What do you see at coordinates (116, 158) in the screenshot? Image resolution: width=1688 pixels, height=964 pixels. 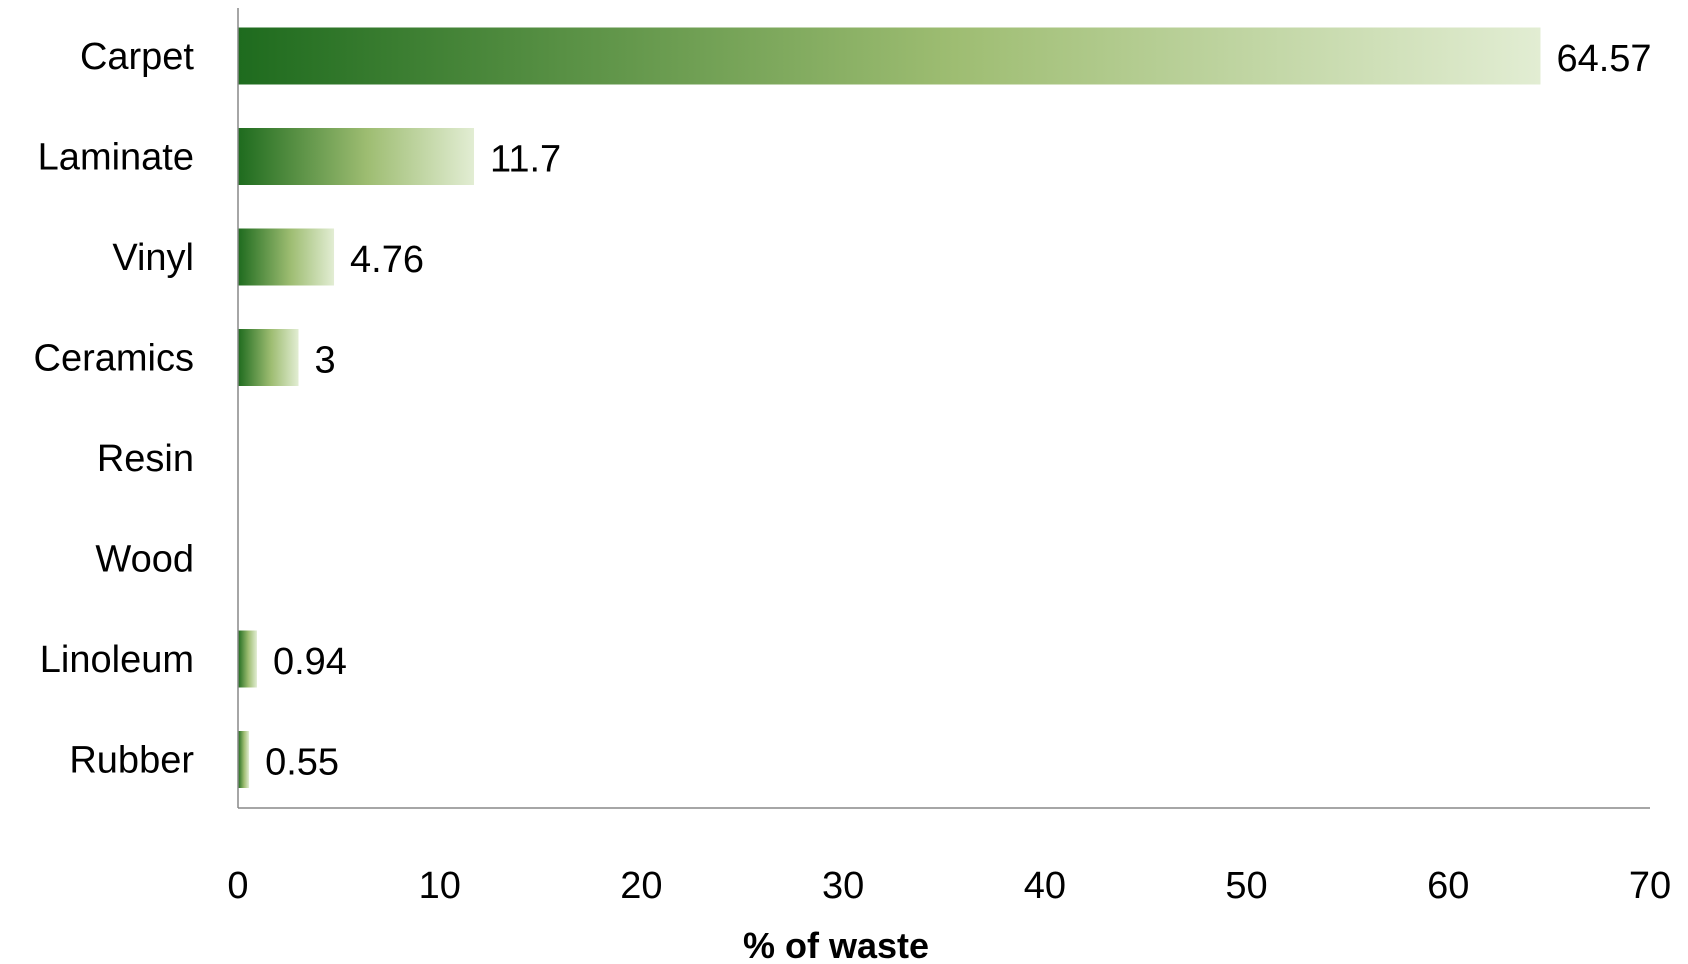 I see `category-label-laminate: Laminate` at bounding box center [116, 158].